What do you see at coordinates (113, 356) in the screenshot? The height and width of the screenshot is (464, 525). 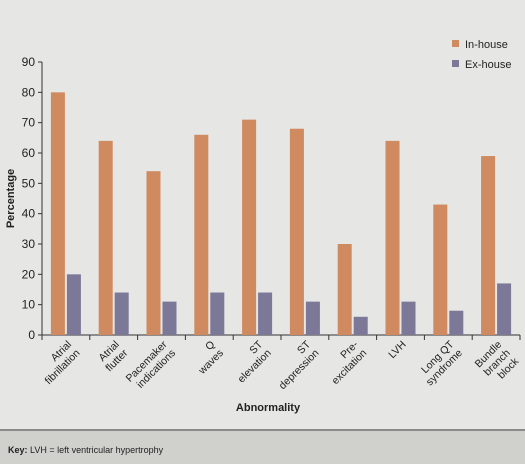 I see `x-category-label: Atrialflutter` at bounding box center [113, 356].